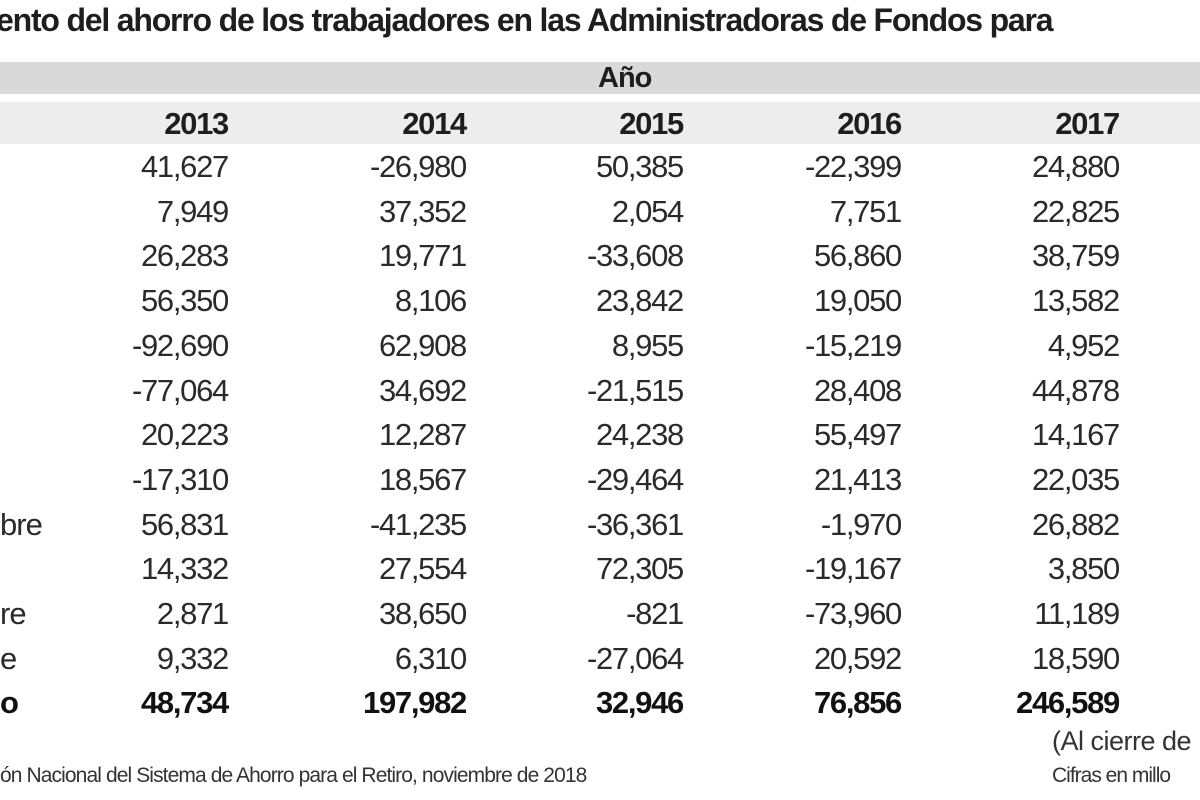 The width and height of the screenshot is (1200, 800). I want to click on table-cell: 9,332, so click(192, 658).